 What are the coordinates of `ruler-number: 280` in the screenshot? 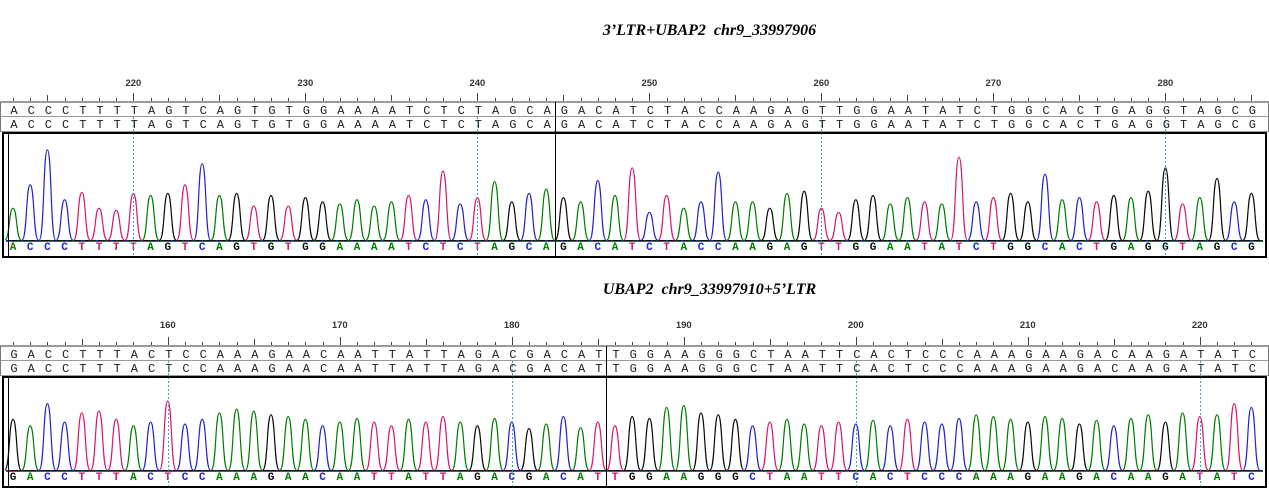 It's located at (1165, 83).